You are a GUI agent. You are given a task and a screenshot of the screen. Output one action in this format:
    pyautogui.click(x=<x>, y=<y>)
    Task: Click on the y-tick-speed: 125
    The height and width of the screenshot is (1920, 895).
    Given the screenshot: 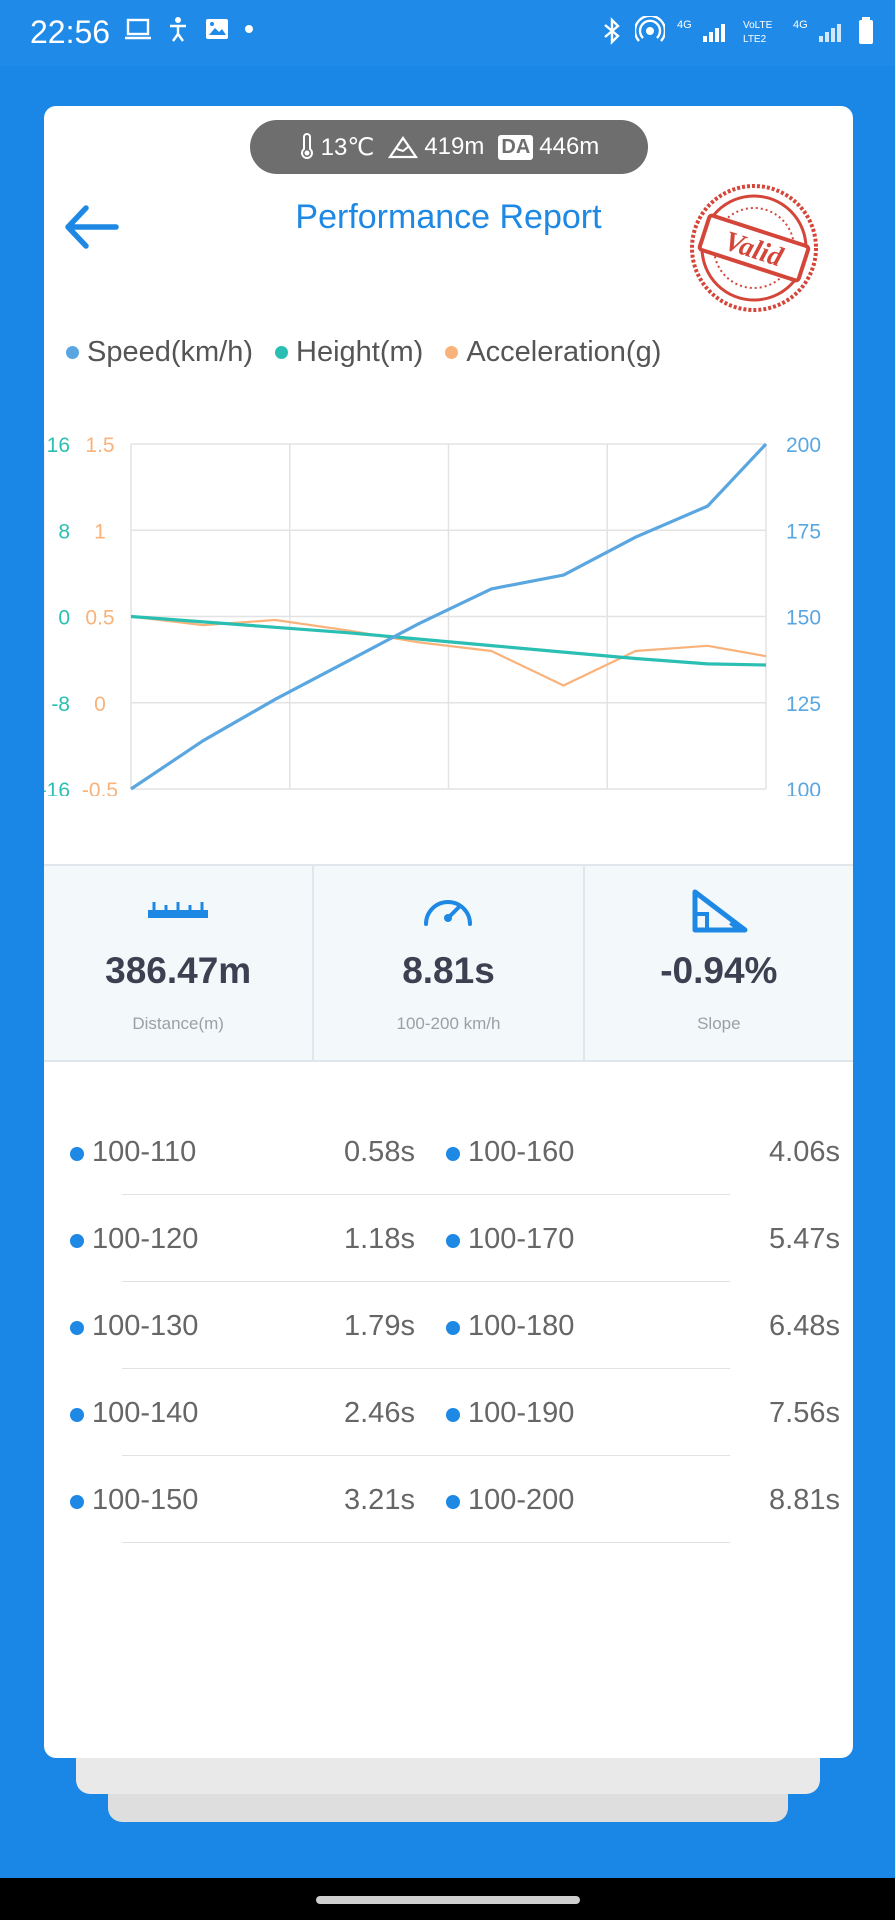 What is the action you would take?
    pyautogui.click(x=803, y=704)
    